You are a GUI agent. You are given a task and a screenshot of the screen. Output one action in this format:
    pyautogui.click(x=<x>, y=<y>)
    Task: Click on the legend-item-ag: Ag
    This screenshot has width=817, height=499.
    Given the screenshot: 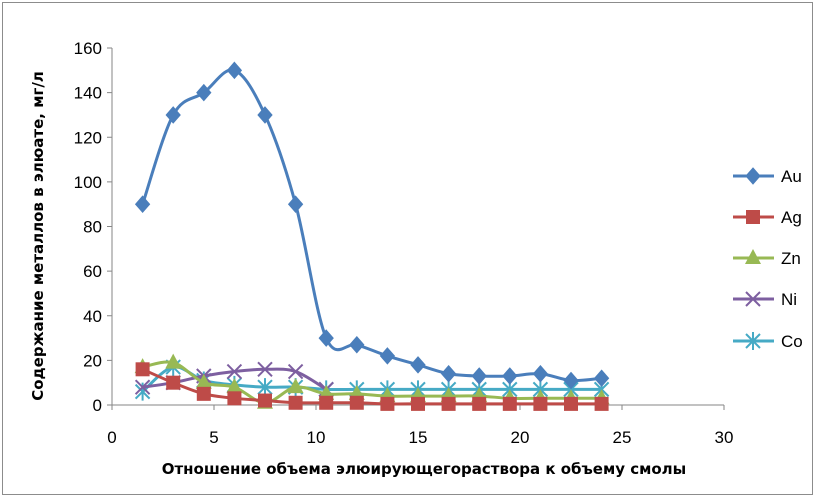 What is the action you would take?
    pyautogui.click(x=767, y=217)
    